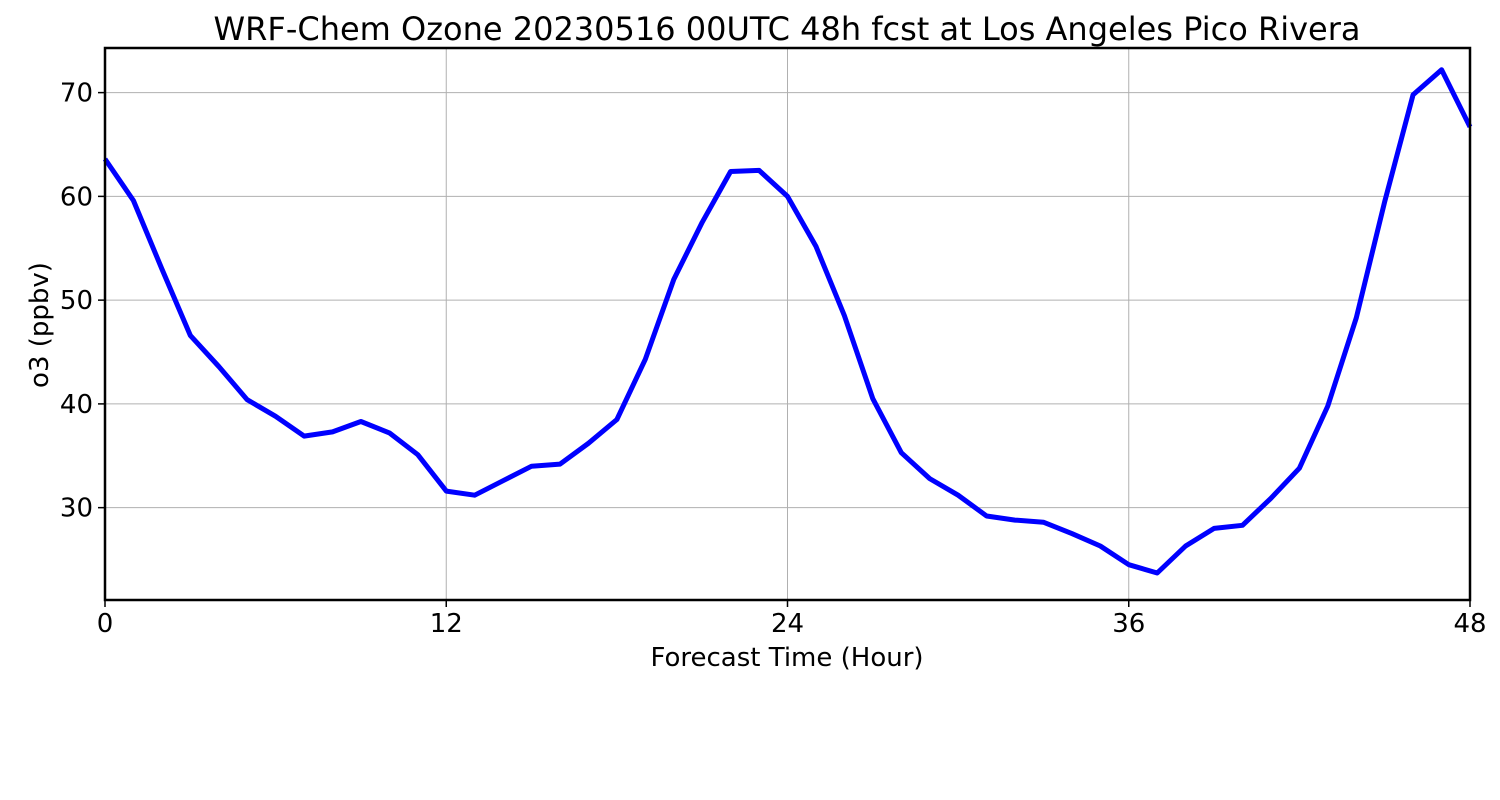  I want to click on x-tick-label: 48, so click(1469, 624).